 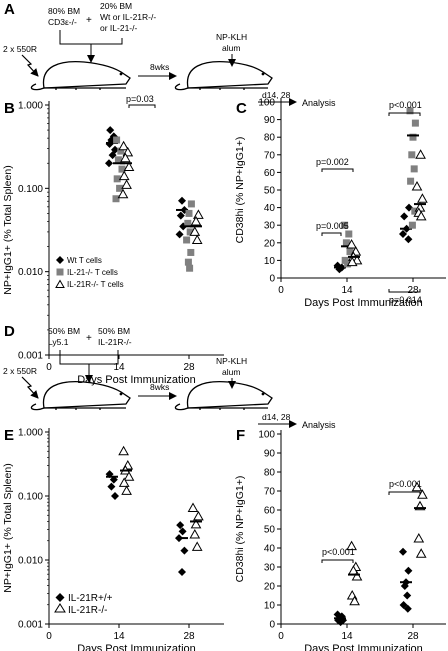 What do you see at coordinates (30, 356) in the screenshot?
I see `panel-b-y-tick-label: 0.001` at bounding box center [30, 356].